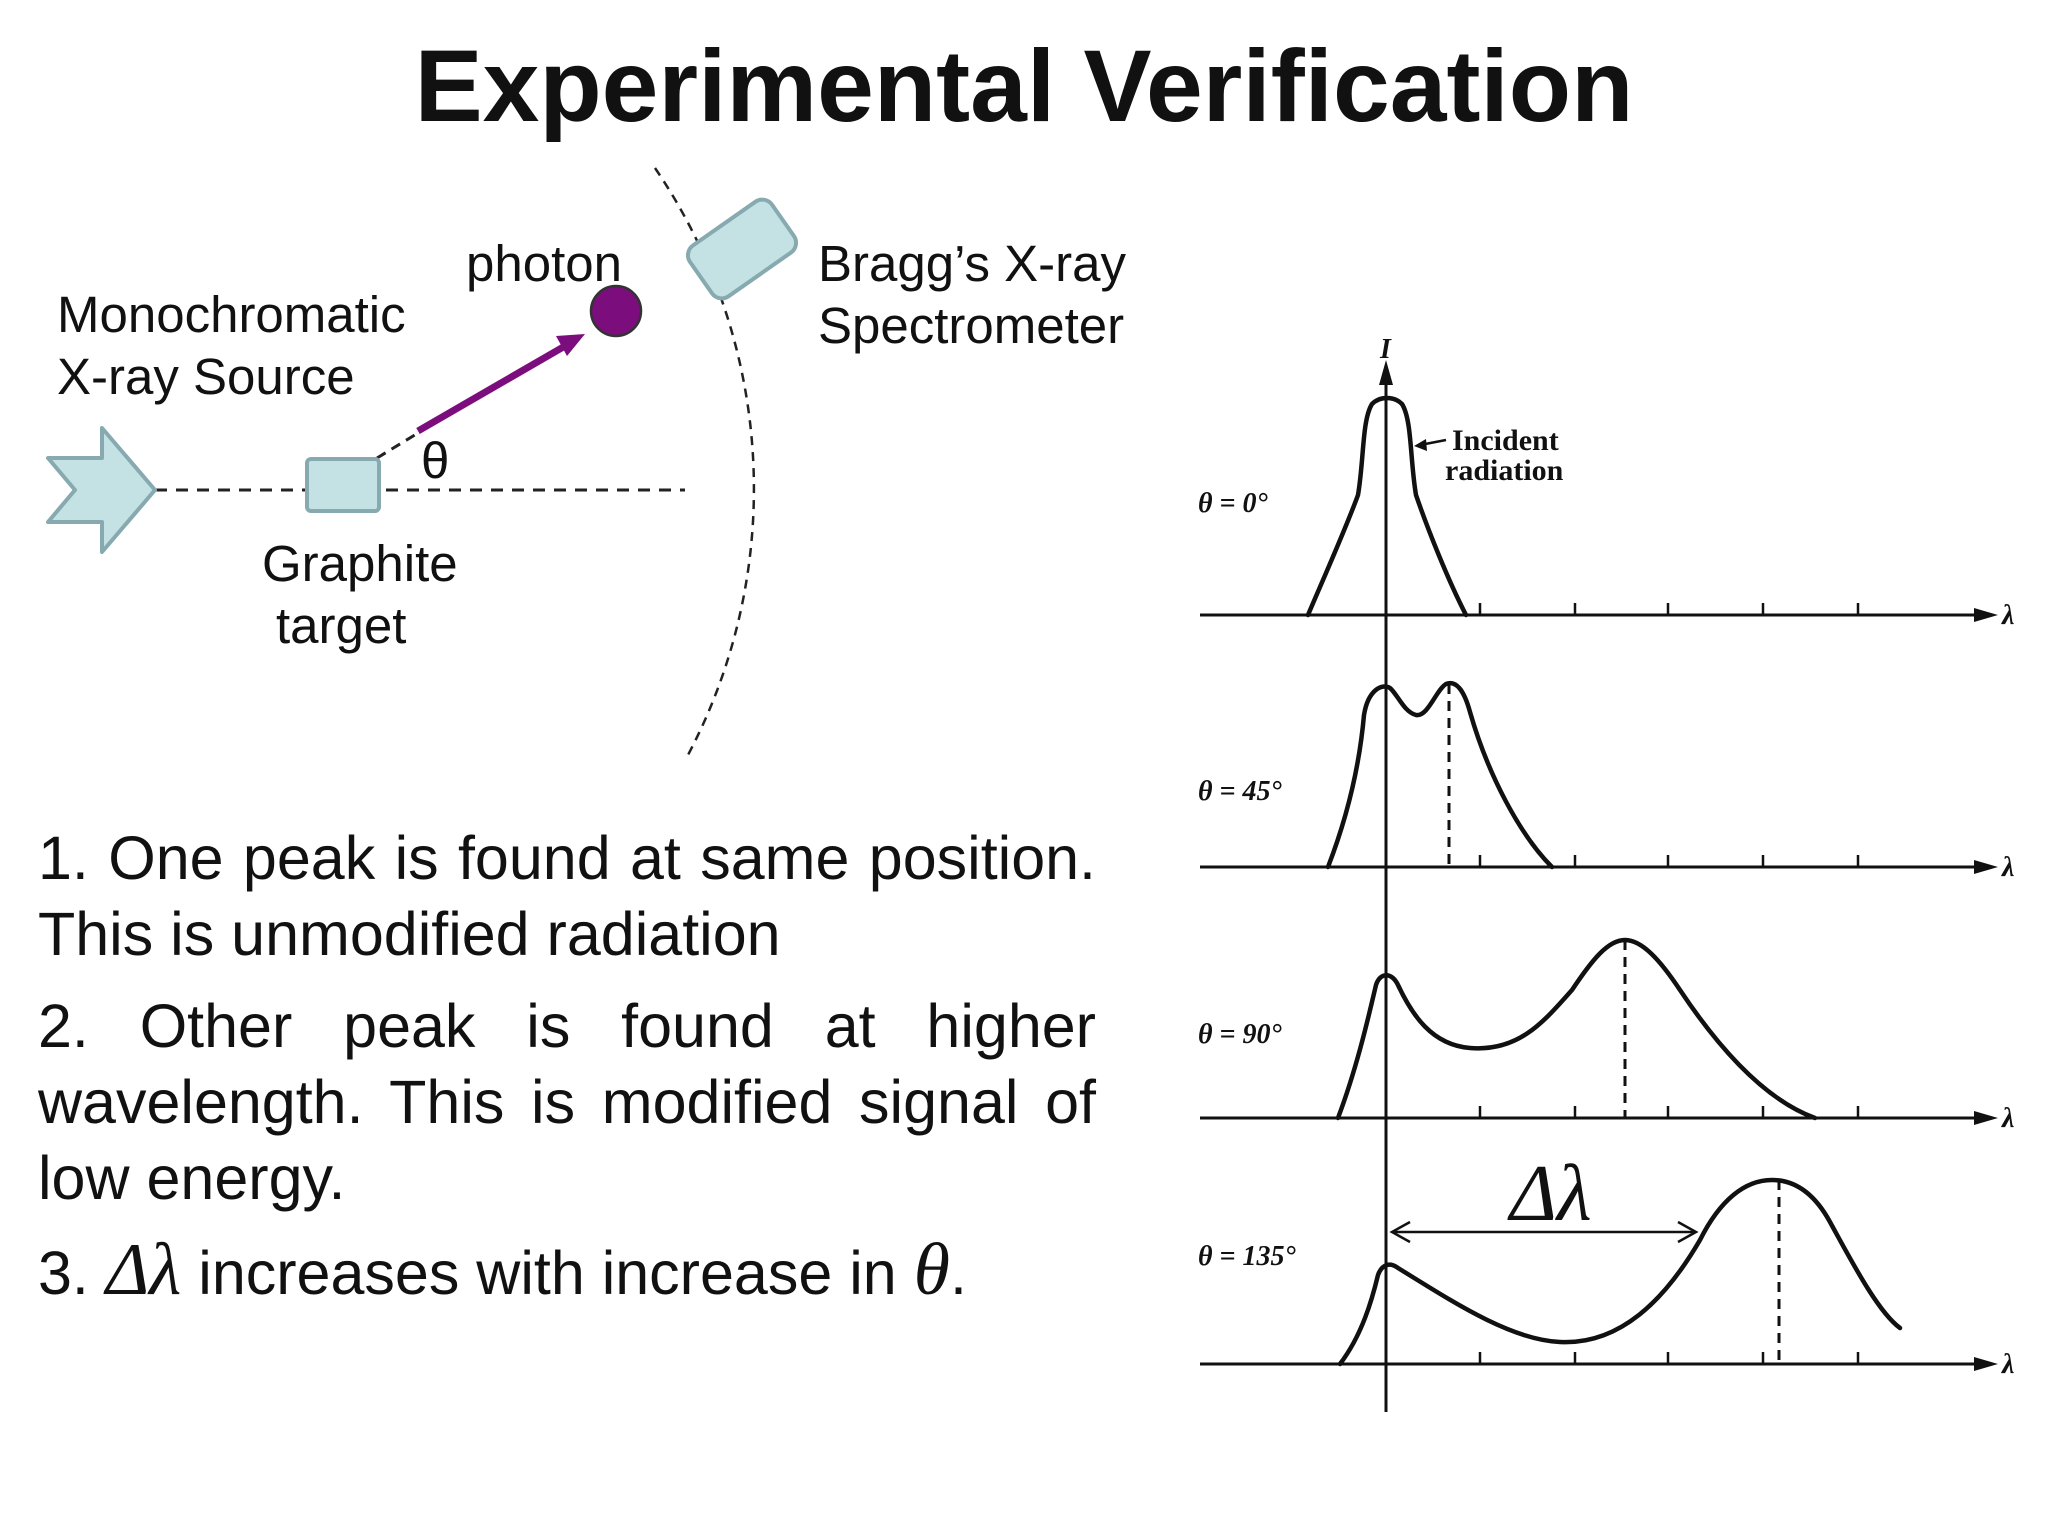  Describe the element at coordinates (544, 263) in the screenshot. I see `photon-label: photon` at that location.